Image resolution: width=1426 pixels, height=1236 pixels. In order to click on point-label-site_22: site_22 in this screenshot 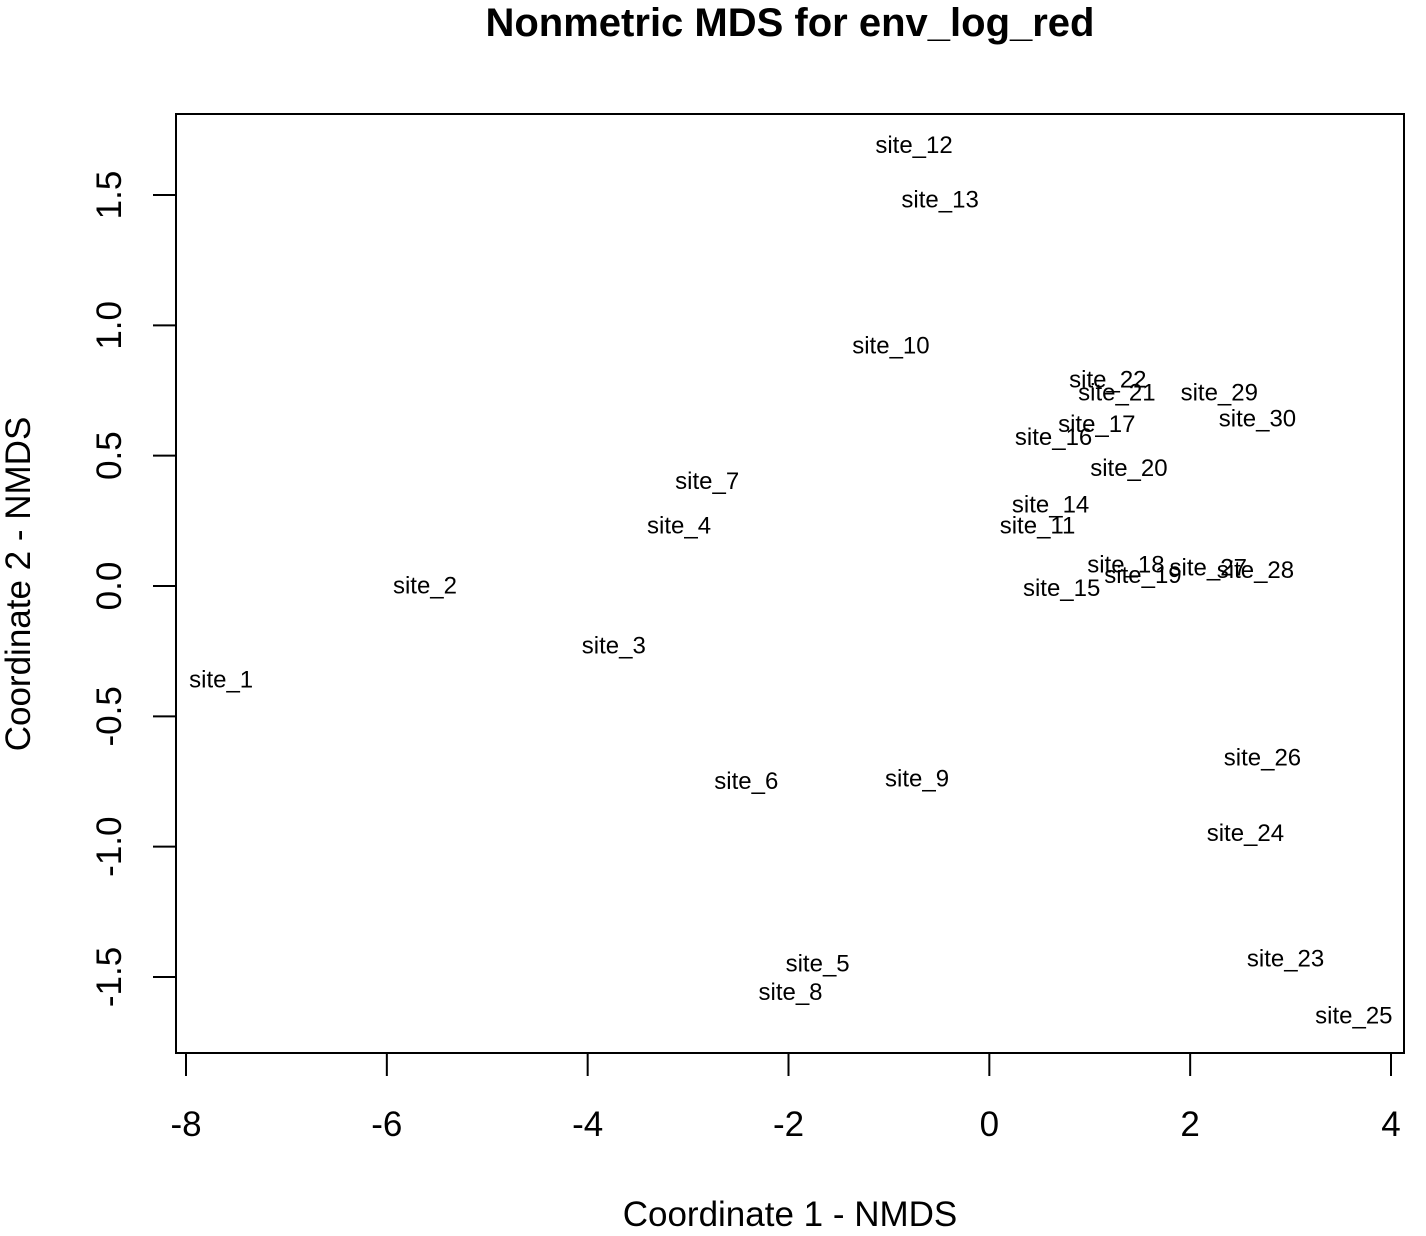, I will do `click(1107, 380)`.